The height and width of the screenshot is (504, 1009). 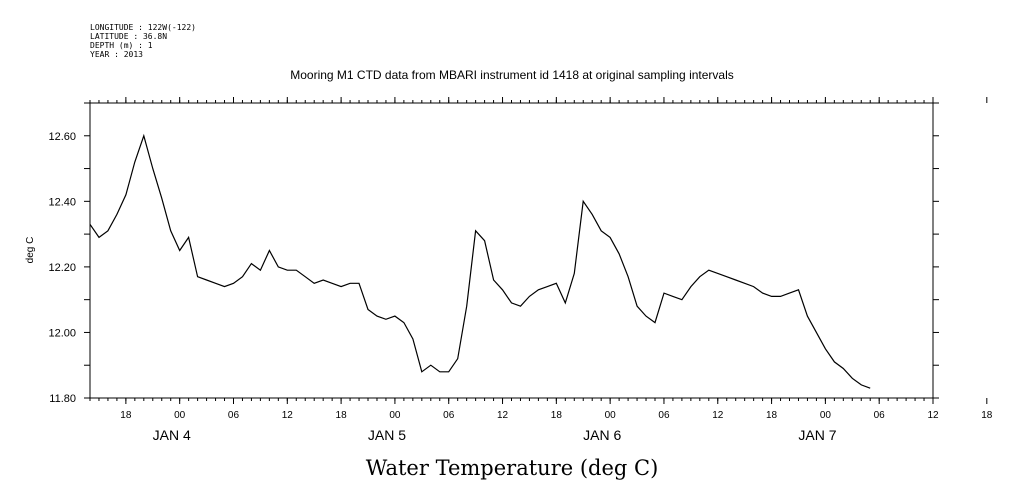 What do you see at coordinates (512, 468) in the screenshot?
I see `x-axis-title: Water Temperature (deg C)` at bounding box center [512, 468].